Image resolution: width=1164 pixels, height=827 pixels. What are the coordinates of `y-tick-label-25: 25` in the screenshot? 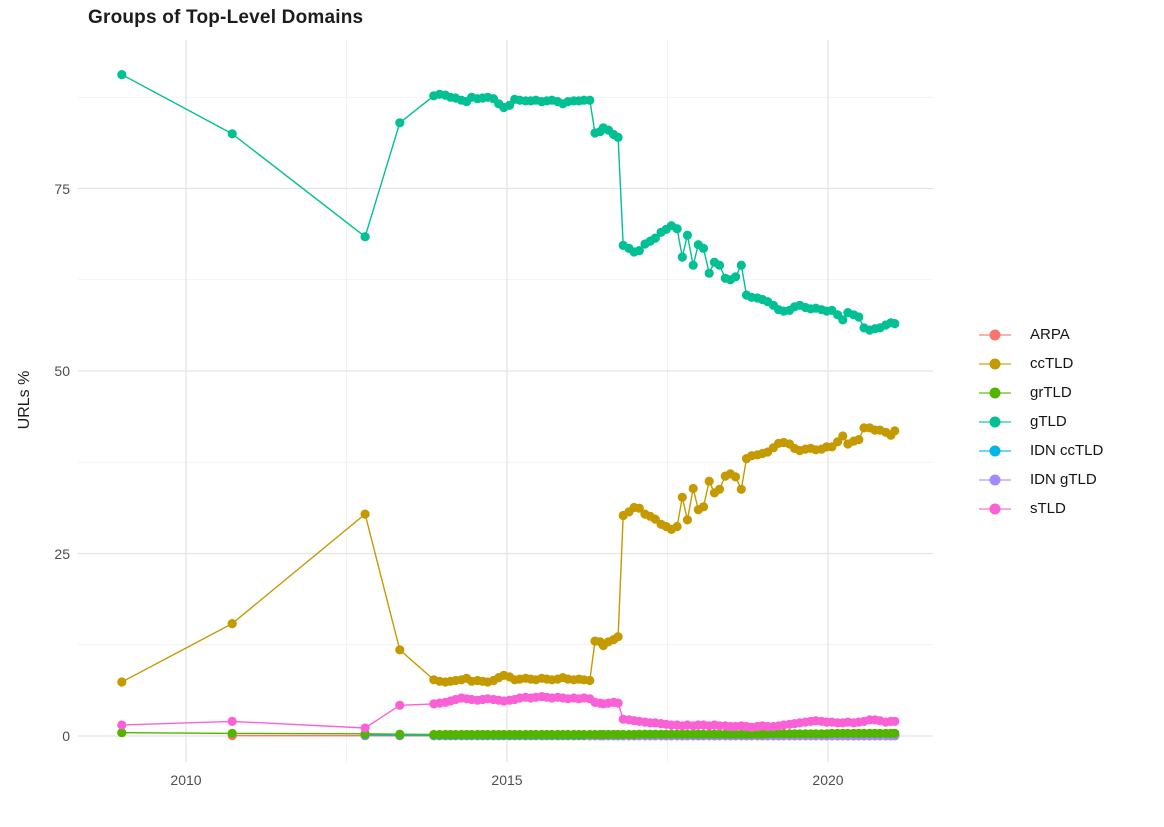 It's located at (62, 553).